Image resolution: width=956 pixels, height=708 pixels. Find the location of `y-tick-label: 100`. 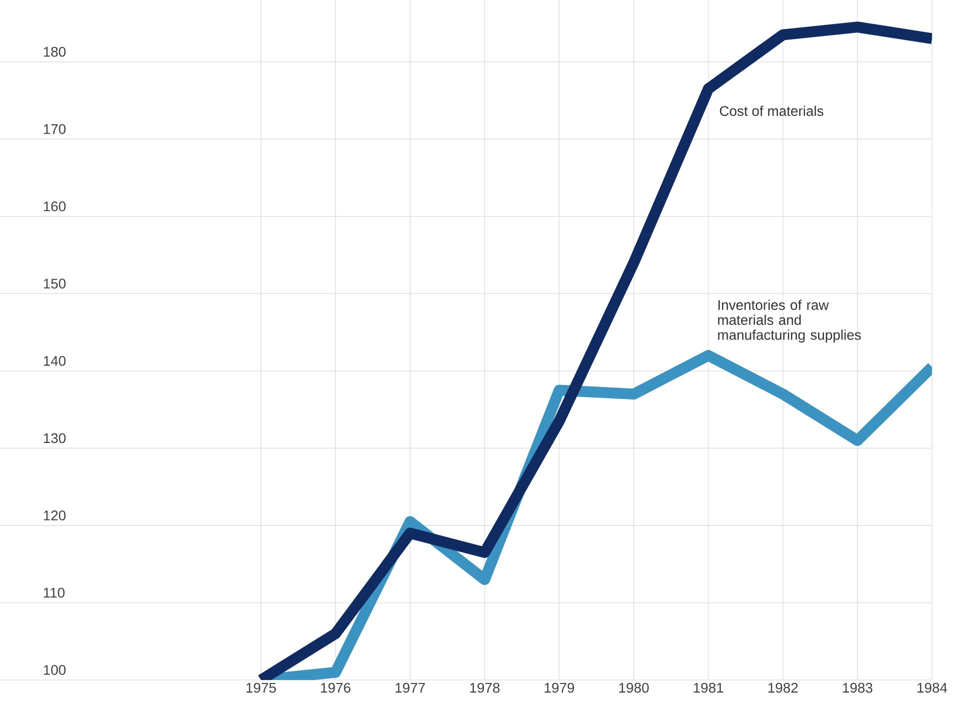

y-tick-label: 100 is located at coordinates (55, 670).